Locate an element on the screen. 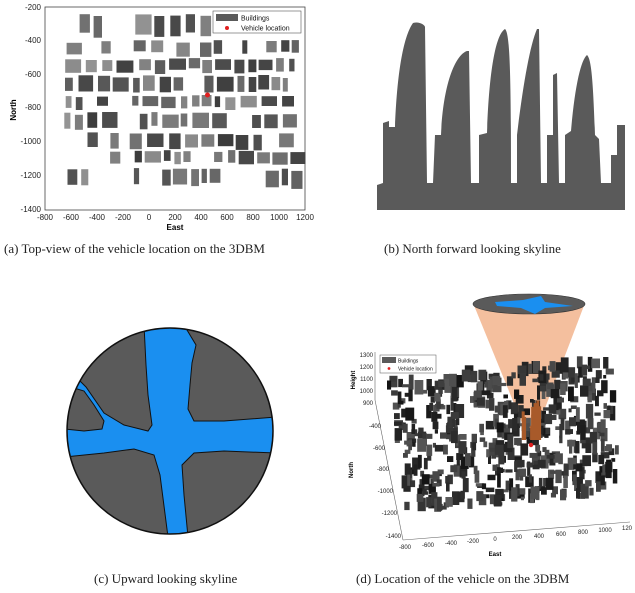 Image resolution: width=635 pixels, height=593 pixels. y-tick-label: -200 is located at coordinates (33, 7).